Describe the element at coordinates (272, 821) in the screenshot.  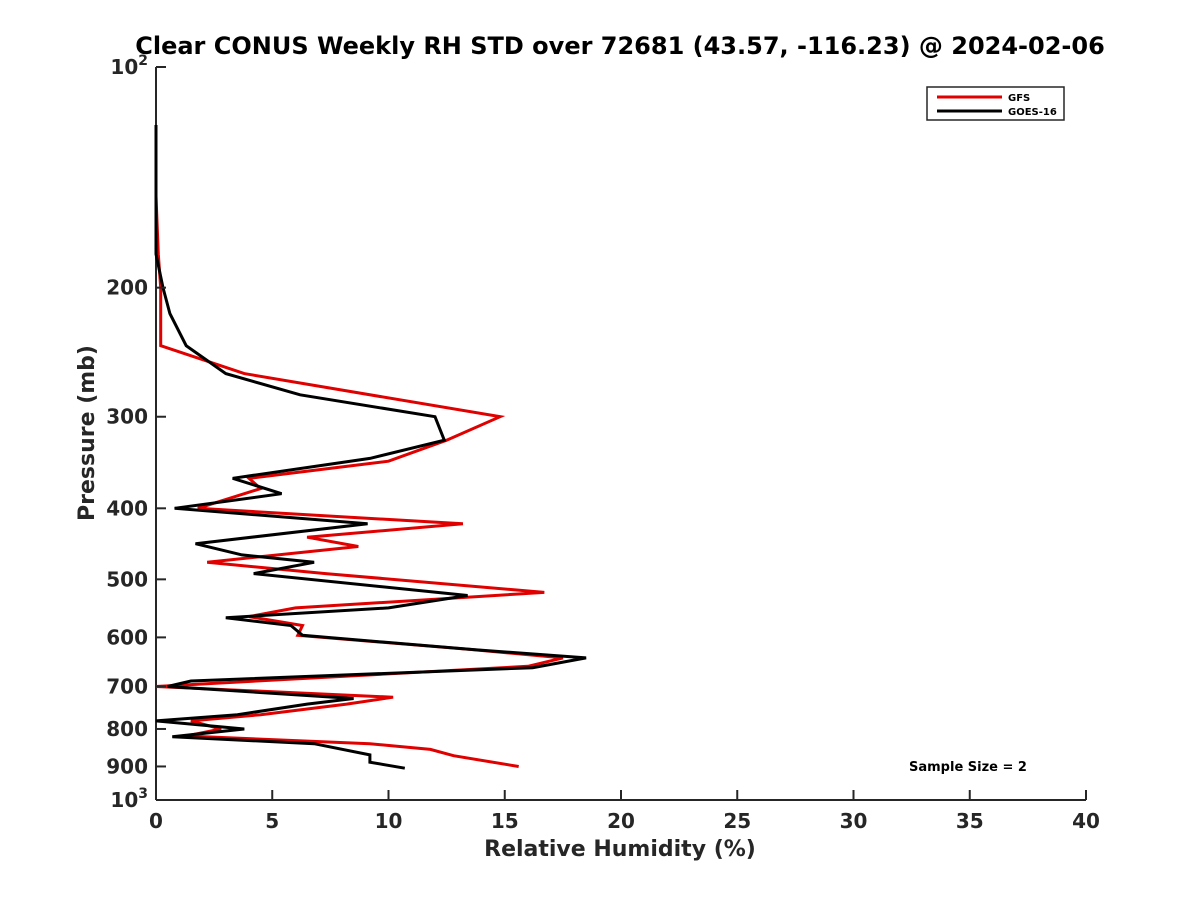
I see `x-tick-label: 5` at that location.